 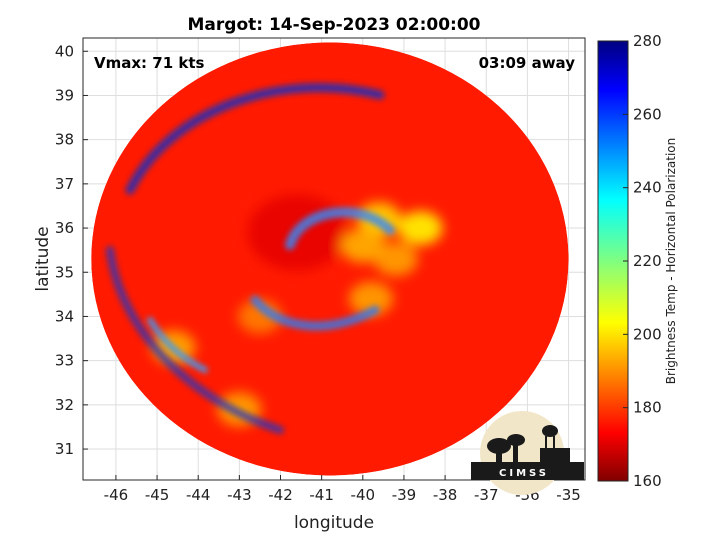 I want to click on x-axis-label: longitude, so click(x=334, y=523).